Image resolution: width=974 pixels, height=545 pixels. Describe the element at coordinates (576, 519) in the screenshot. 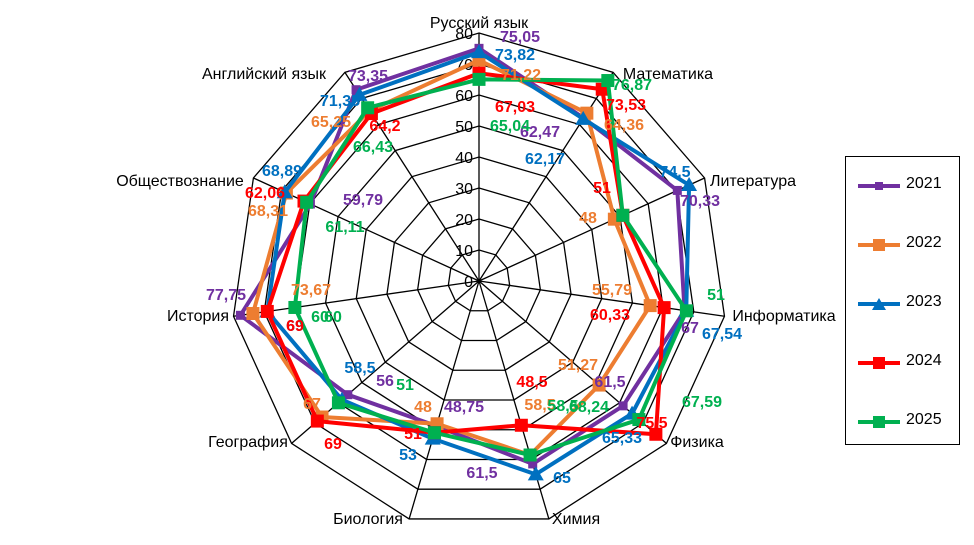

I see `category-label: Химия` at that location.